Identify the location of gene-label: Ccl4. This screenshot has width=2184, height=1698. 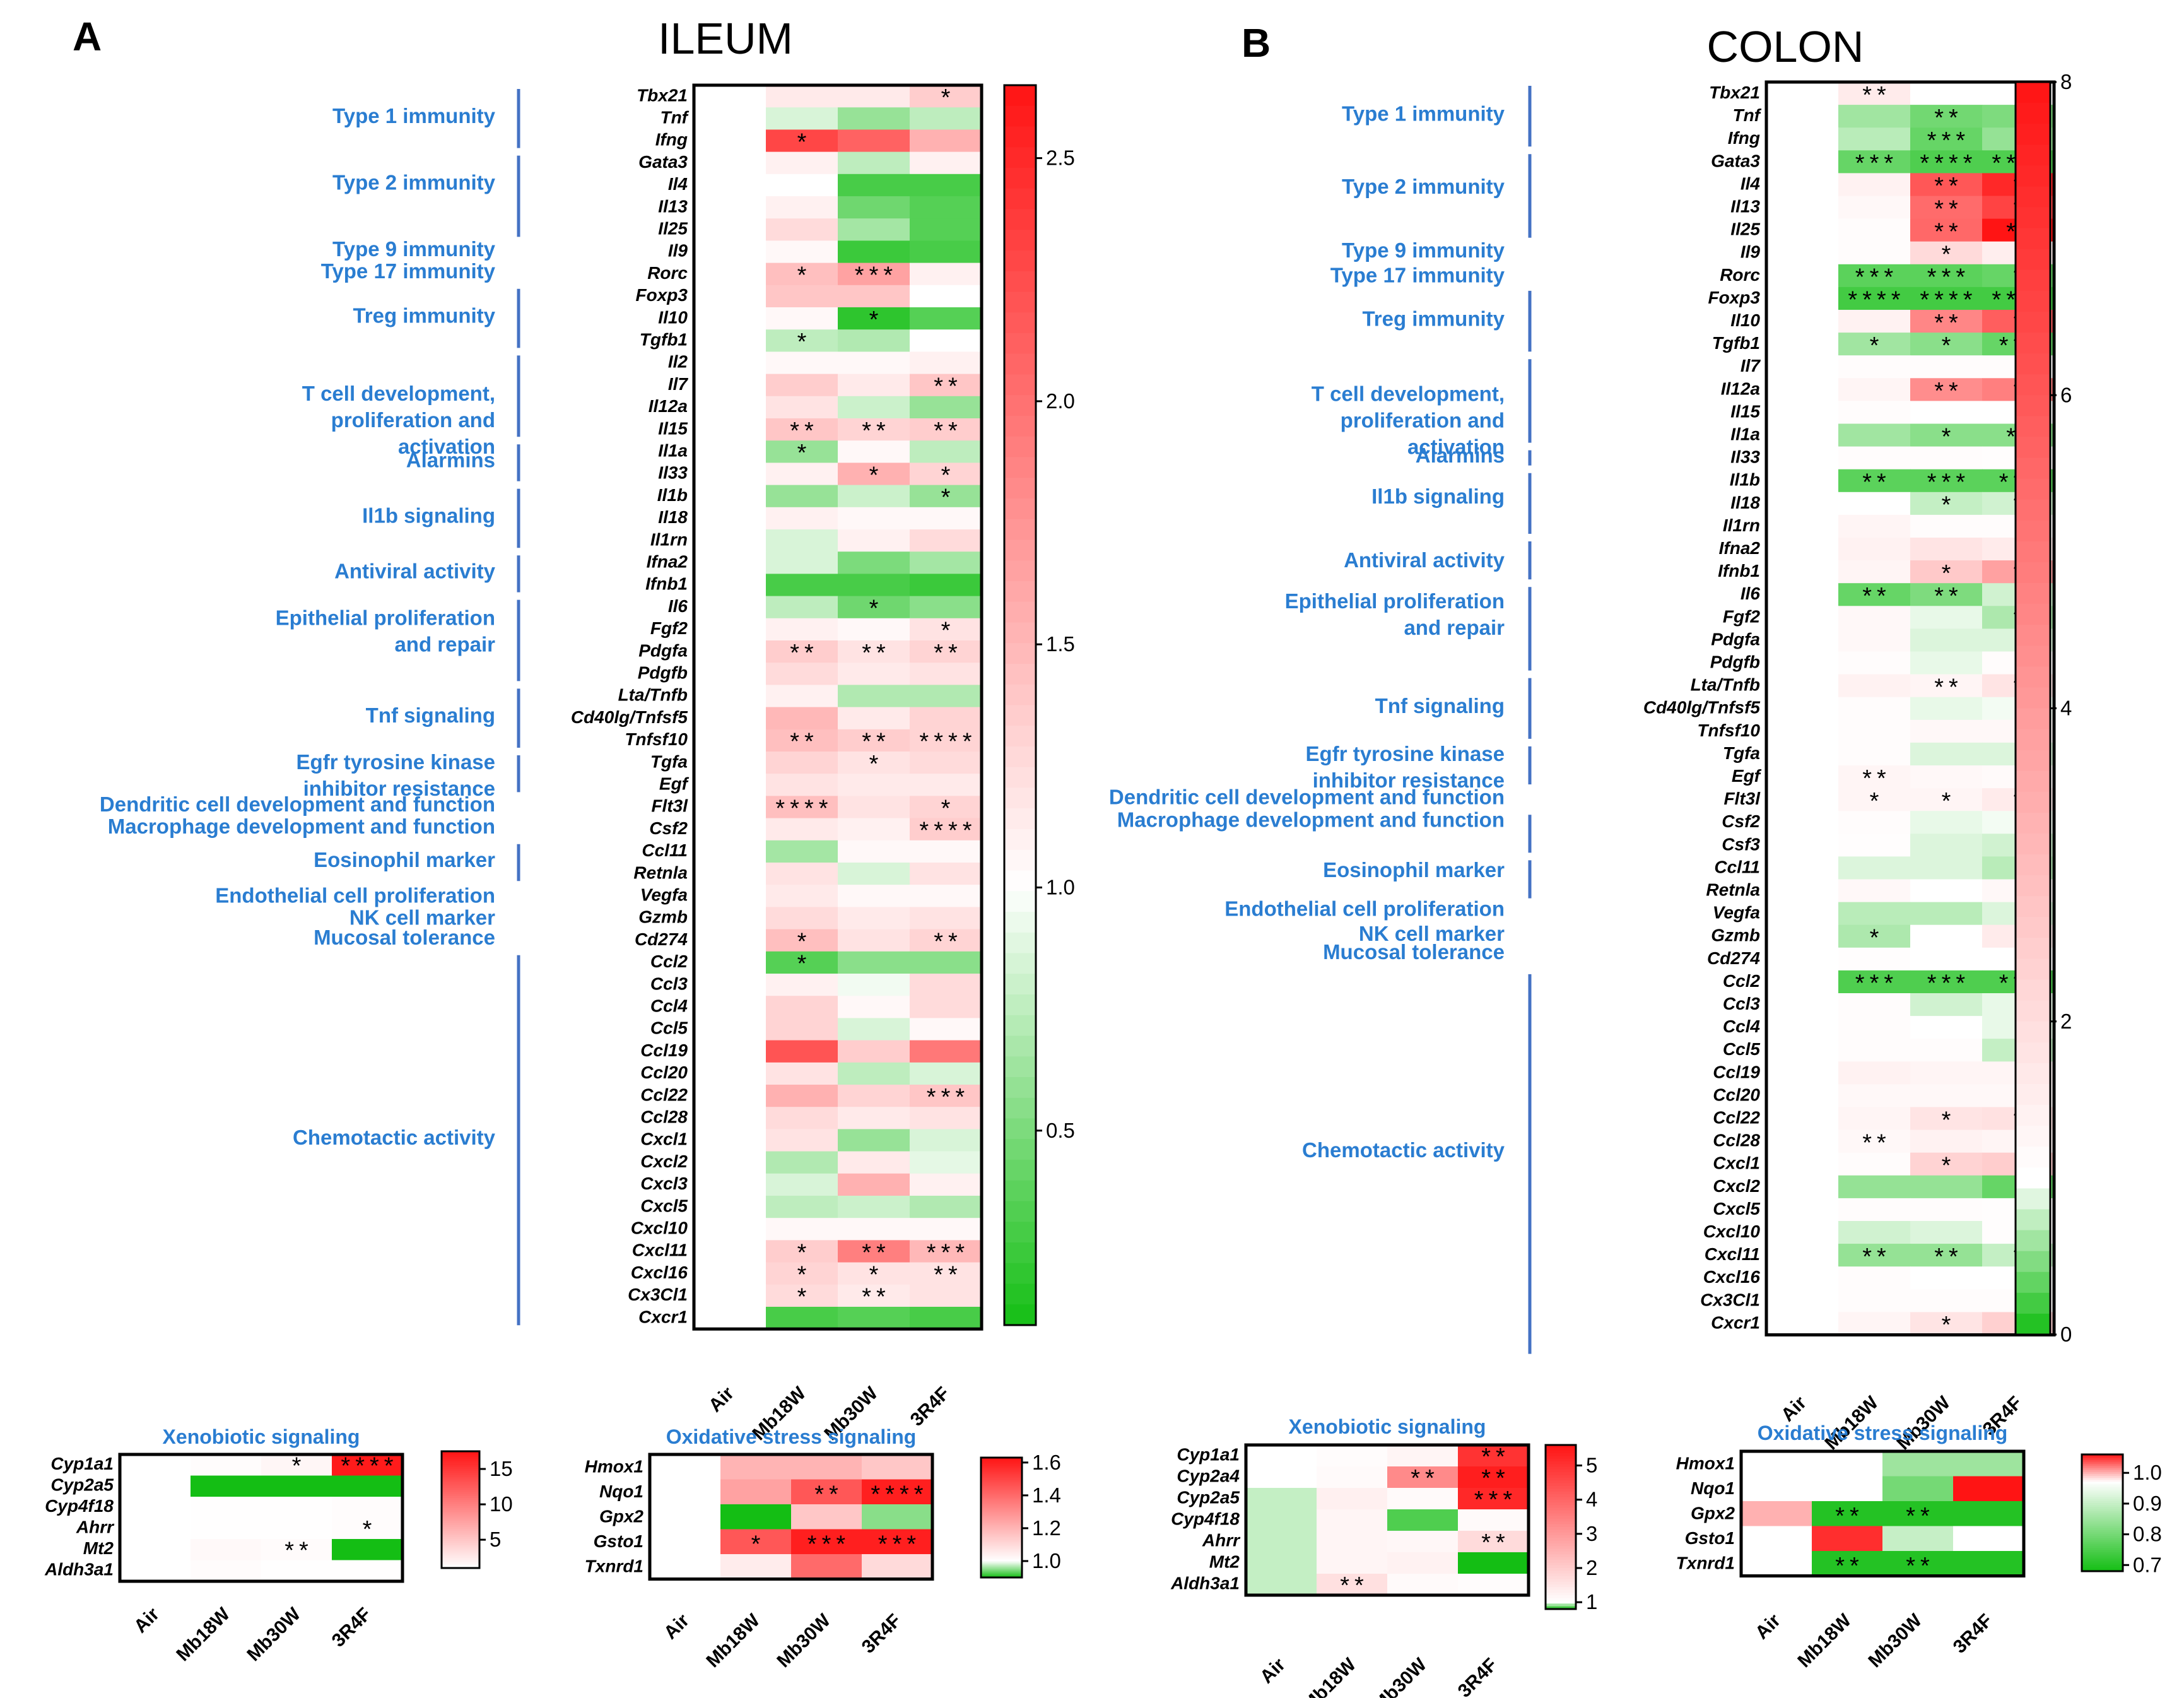
(1742, 1026).